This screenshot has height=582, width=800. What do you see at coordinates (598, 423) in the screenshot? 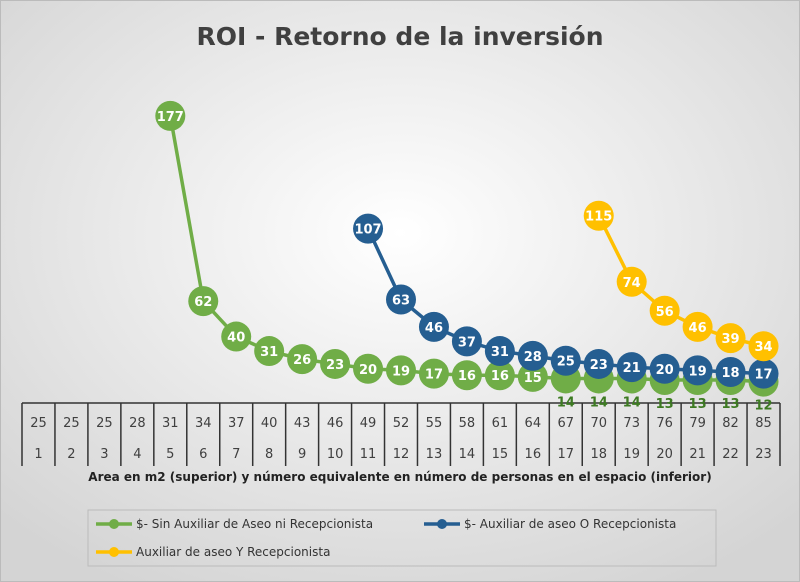
I see `tick-label-area: 70` at bounding box center [598, 423].